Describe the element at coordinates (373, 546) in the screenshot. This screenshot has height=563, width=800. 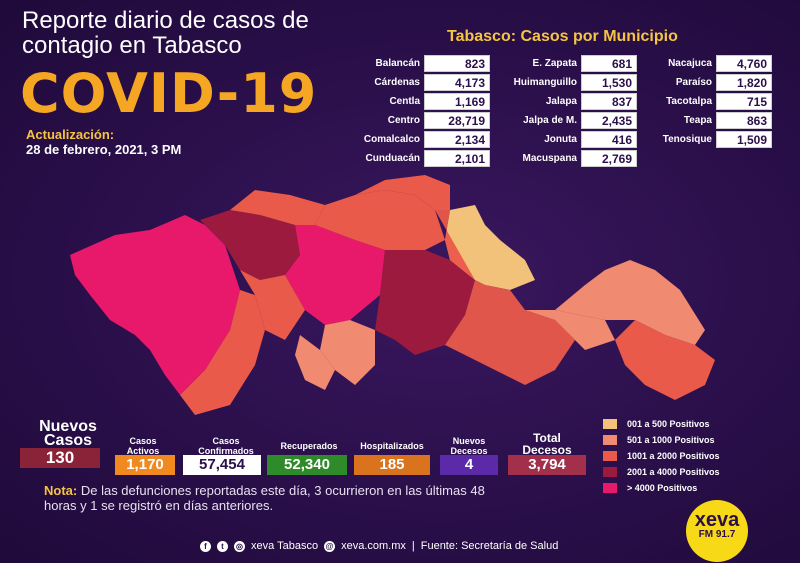
I see `website-link: xeva.com.mx` at that location.